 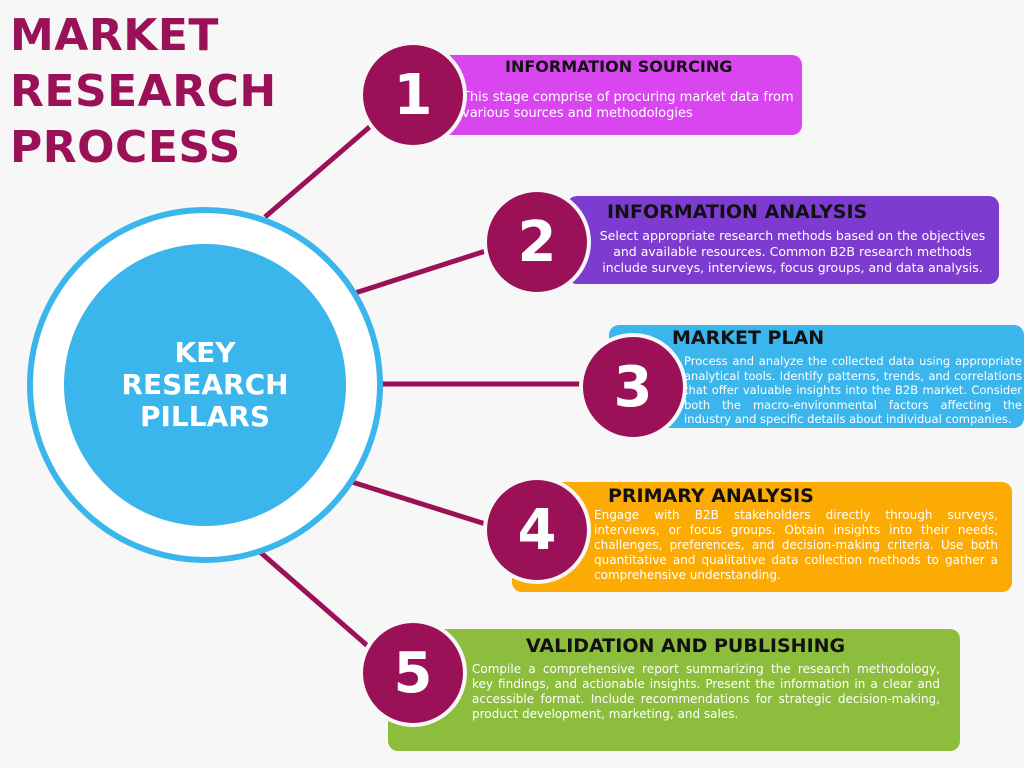 I want to click on stage-heading: INFORMATION SOURCING, so click(x=619, y=66).